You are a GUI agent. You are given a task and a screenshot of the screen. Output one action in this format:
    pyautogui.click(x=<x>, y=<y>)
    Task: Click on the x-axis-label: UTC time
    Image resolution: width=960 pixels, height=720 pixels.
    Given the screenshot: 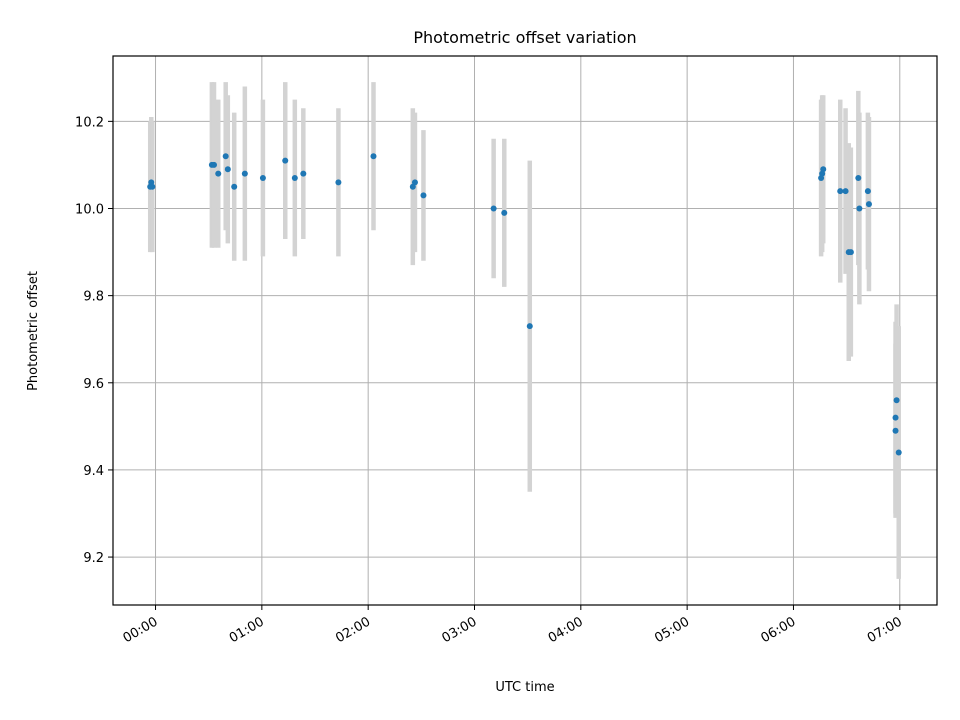 What is the action you would take?
    pyautogui.click(x=524, y=687)
    